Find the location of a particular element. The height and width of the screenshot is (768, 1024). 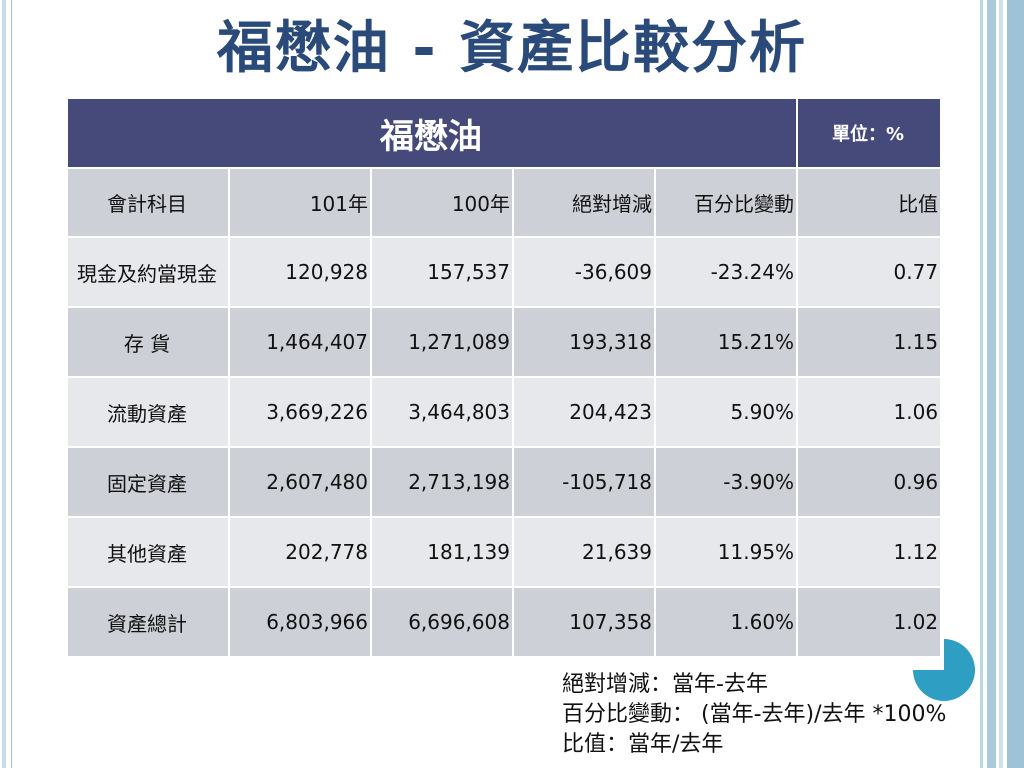

slide-title: 福懋油 - 資產比較分析 is located at coordinates (512, 48).